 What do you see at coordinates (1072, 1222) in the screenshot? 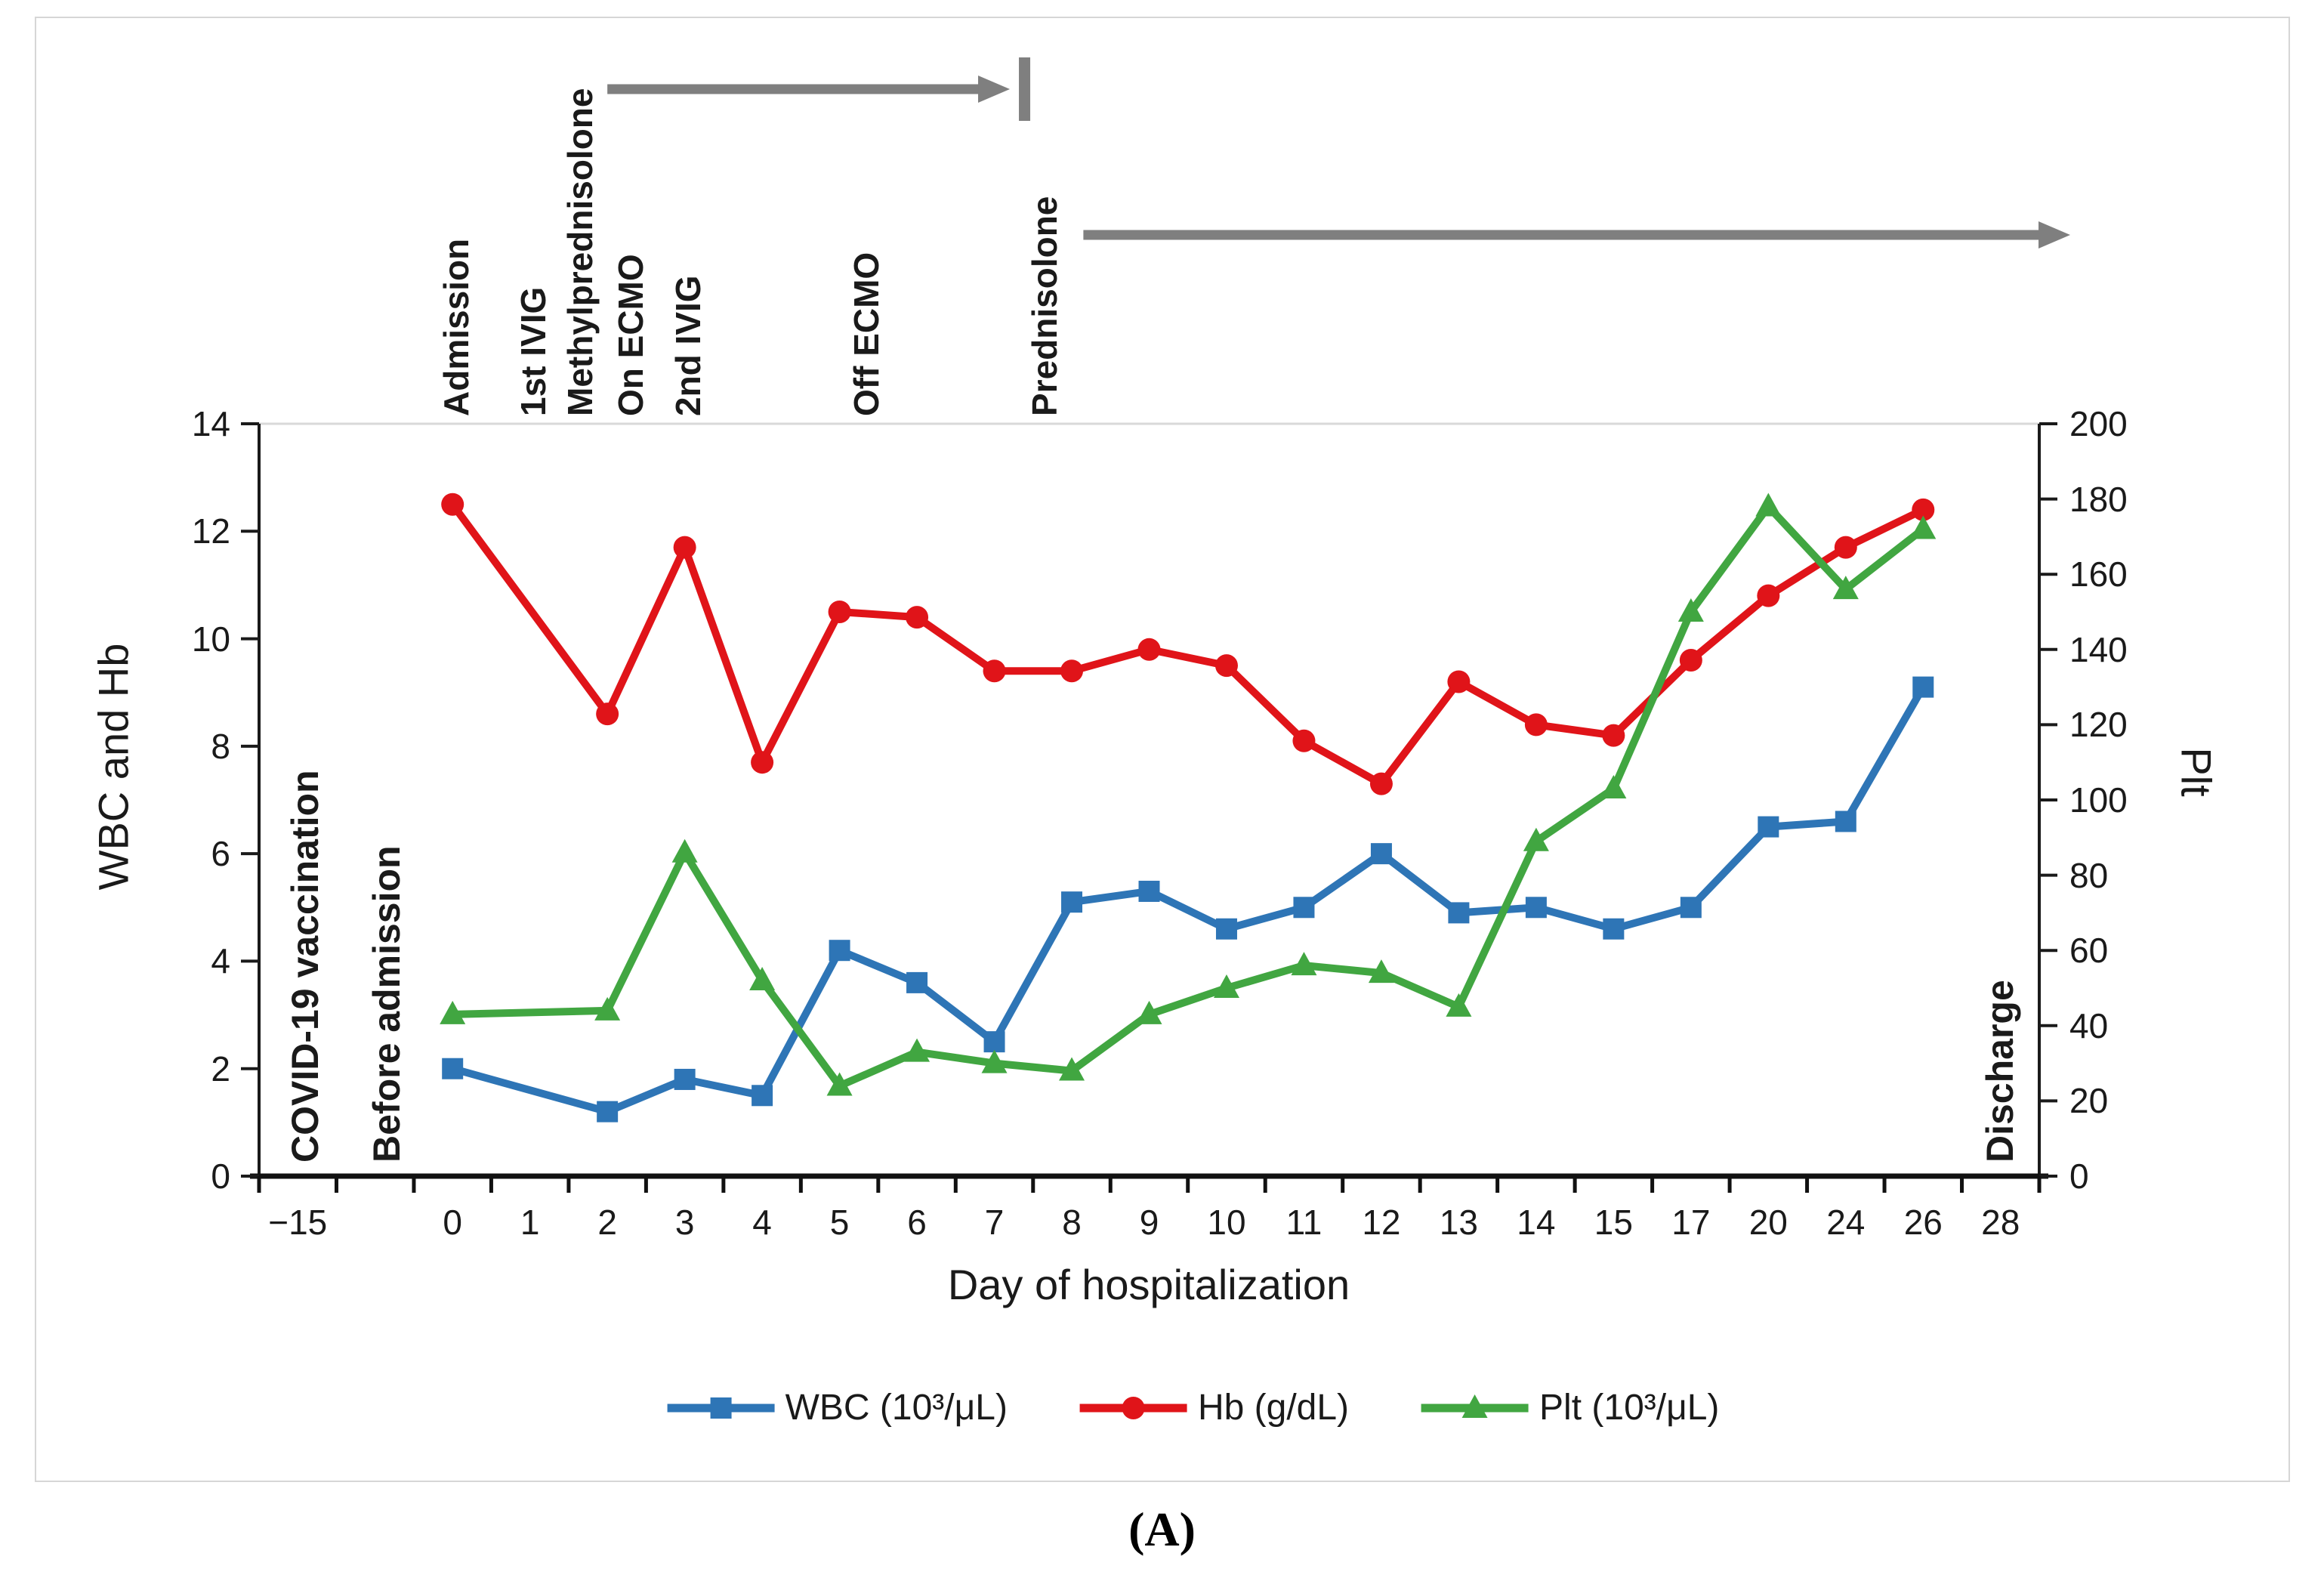
I see `x-axis-tick-label: 8` at bounding box center [1072, 1222].